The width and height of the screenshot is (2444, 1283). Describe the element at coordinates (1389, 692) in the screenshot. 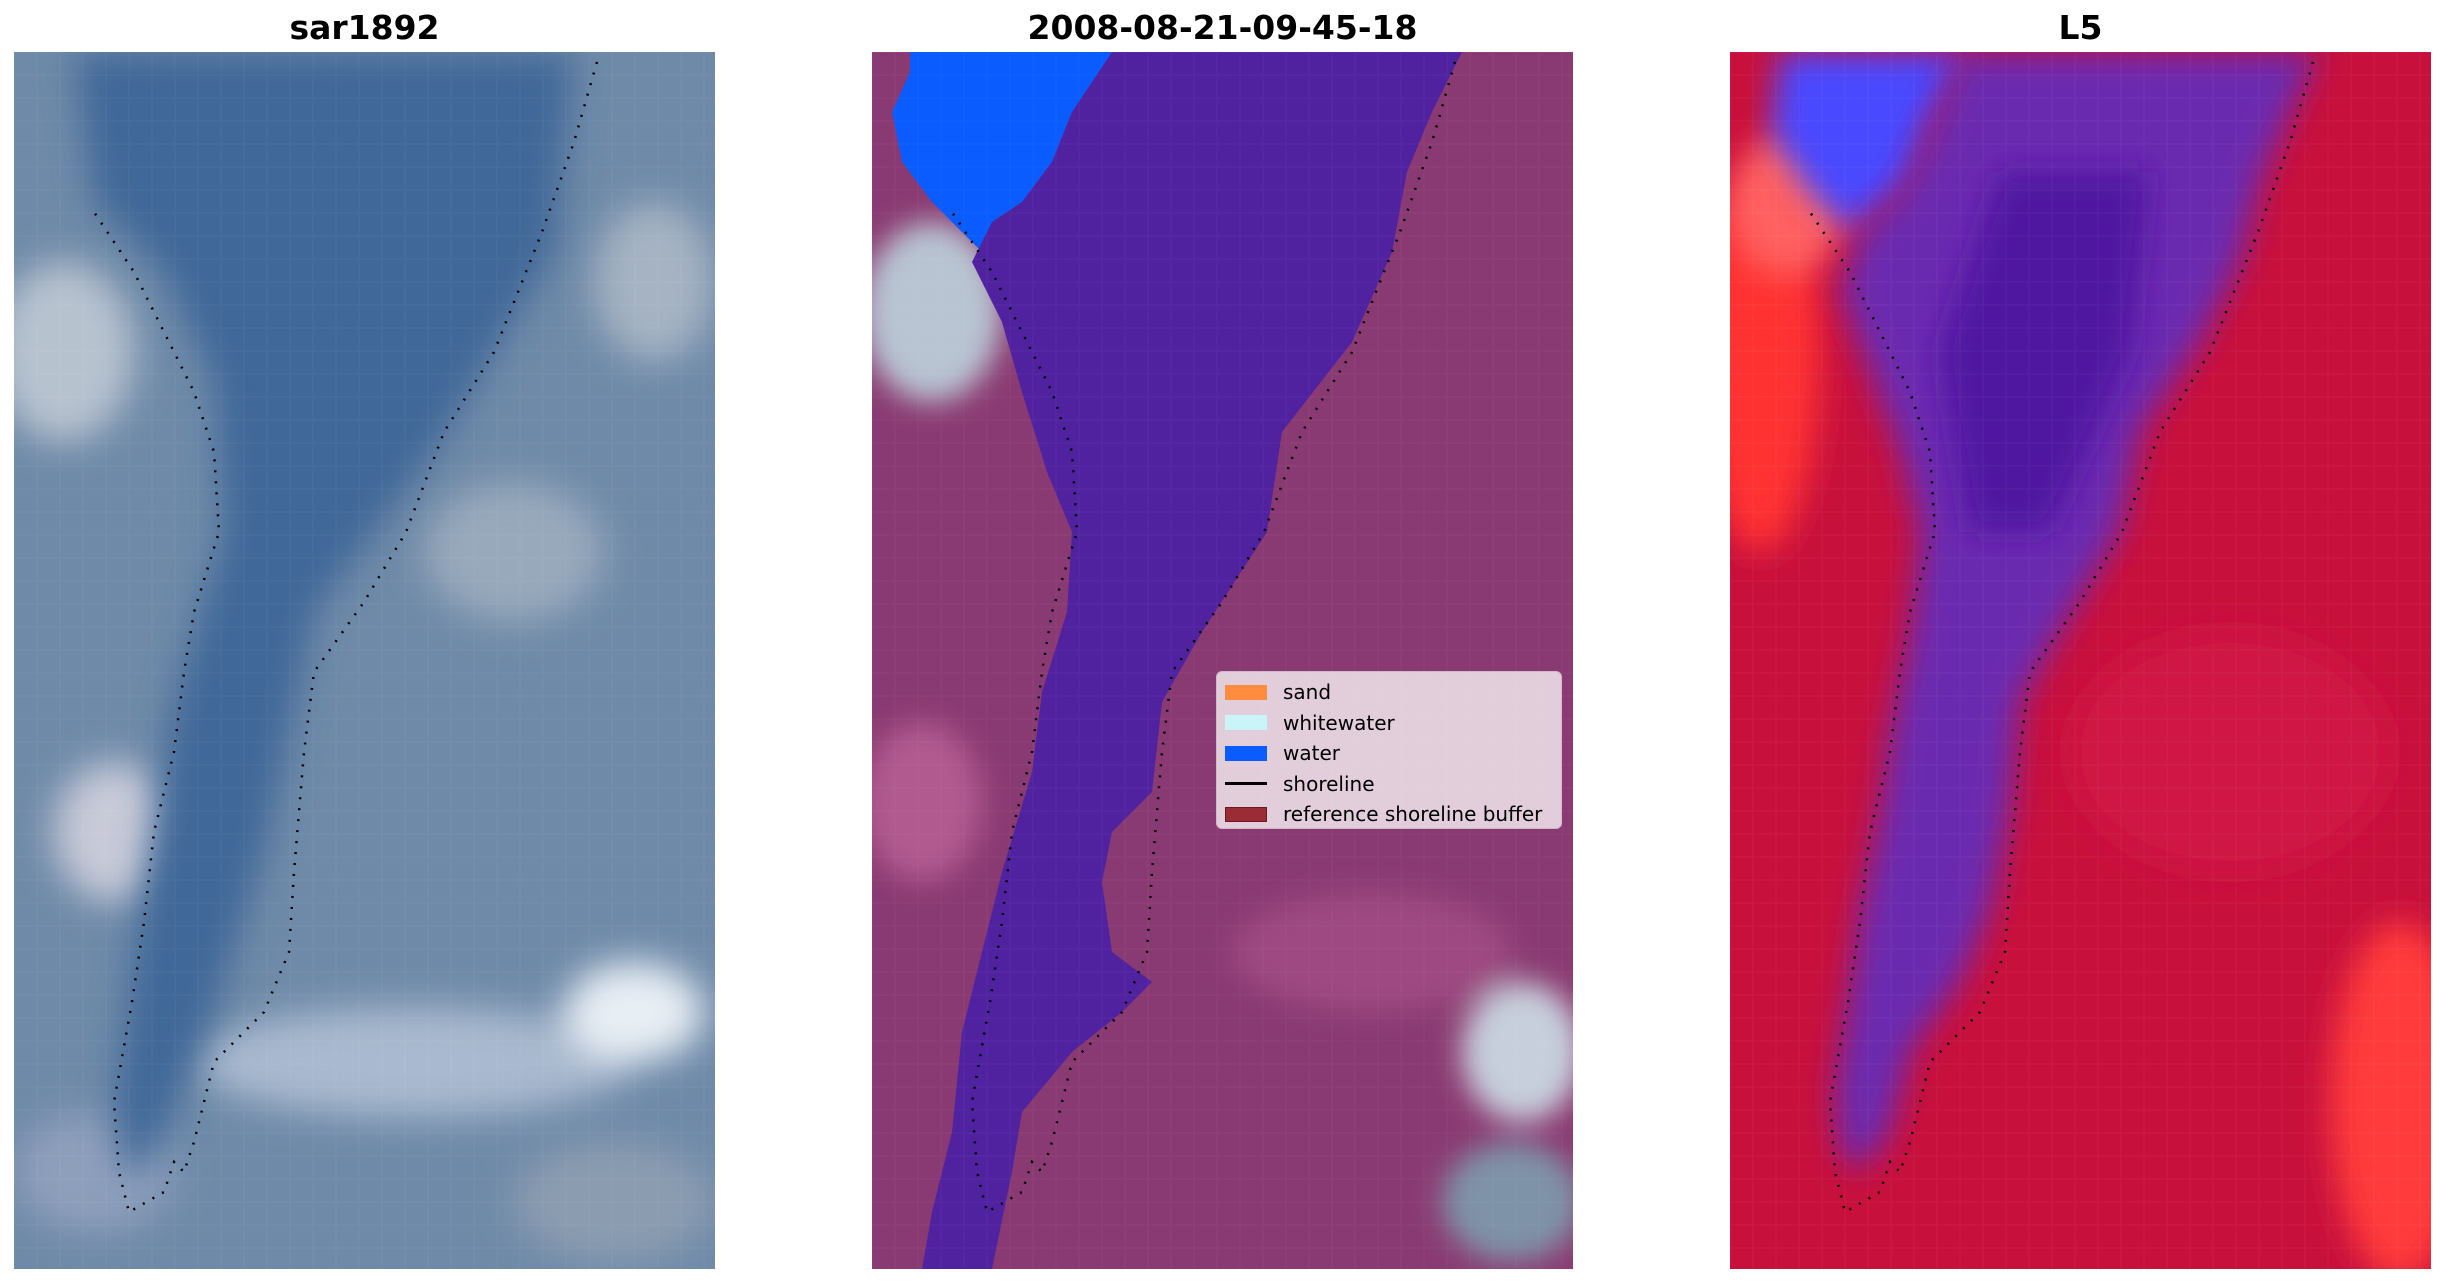

I see `legend-item-sand: sand` at that location.